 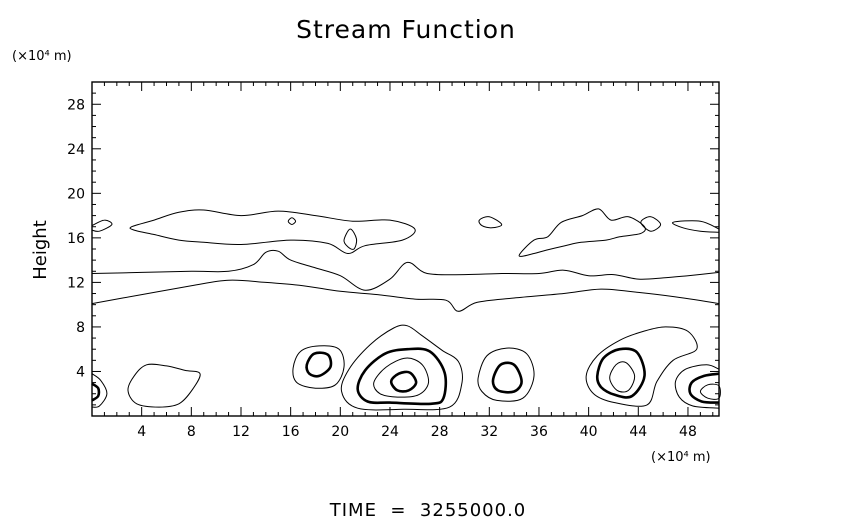 What do you see at coordinates (406, 29) in the screenshot?
I see `chart-title: Stream Function` at bounding box center [406, 29].